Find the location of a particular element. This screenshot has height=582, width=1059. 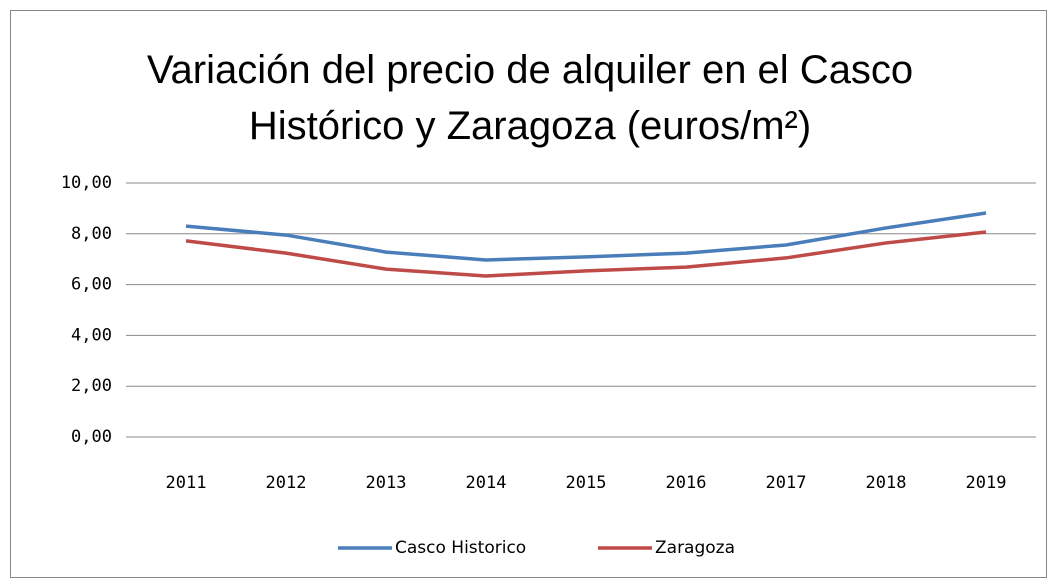

y-tick-label: 8,00 is located at coordinates (91, 234).